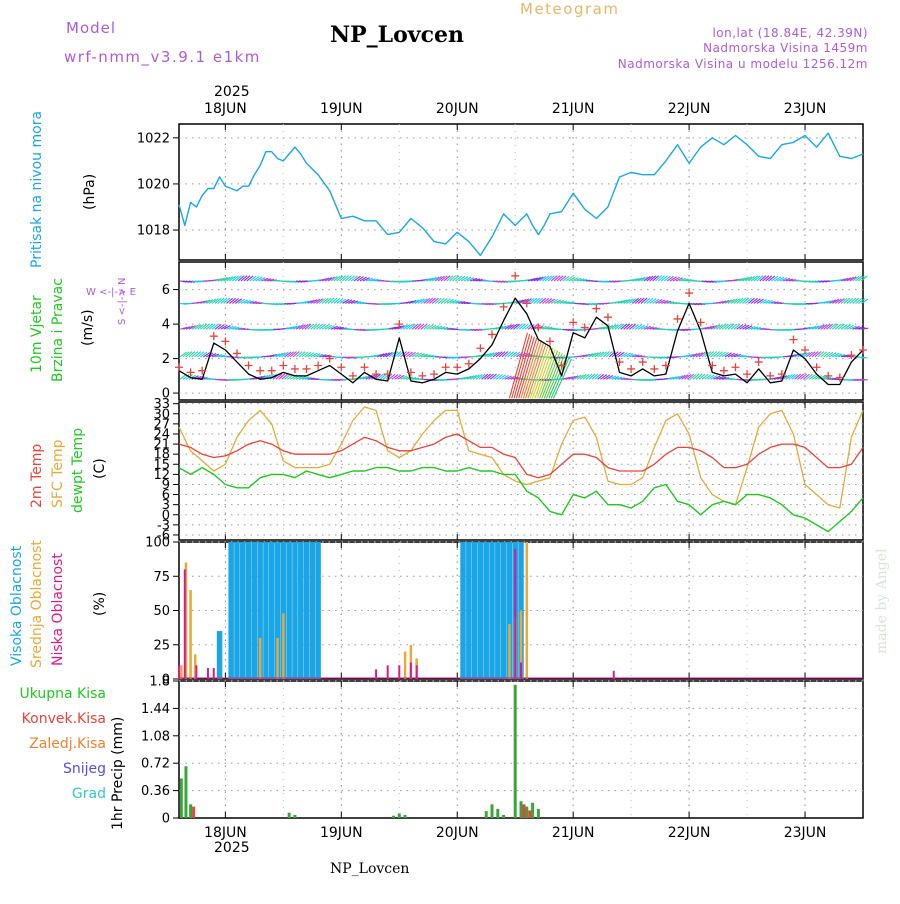 This screenshot has width=900, height=904. I want to click on cloud-unit: (%), so click(100, 604).